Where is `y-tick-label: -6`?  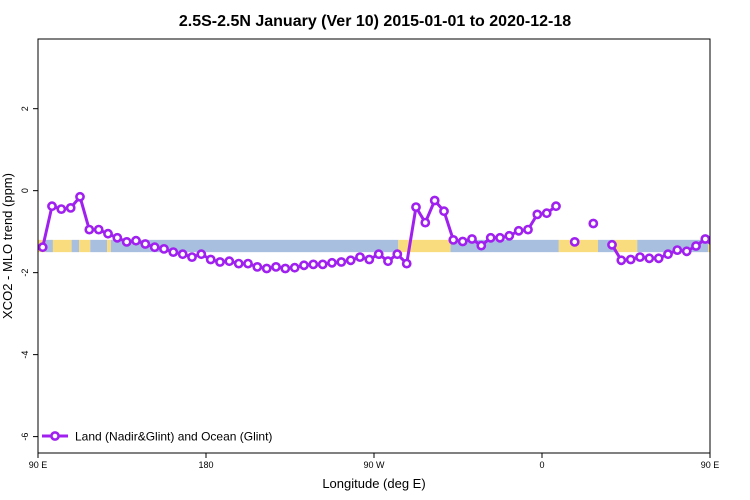
y-tick-label: -6 is located at coordinates (25, 437).